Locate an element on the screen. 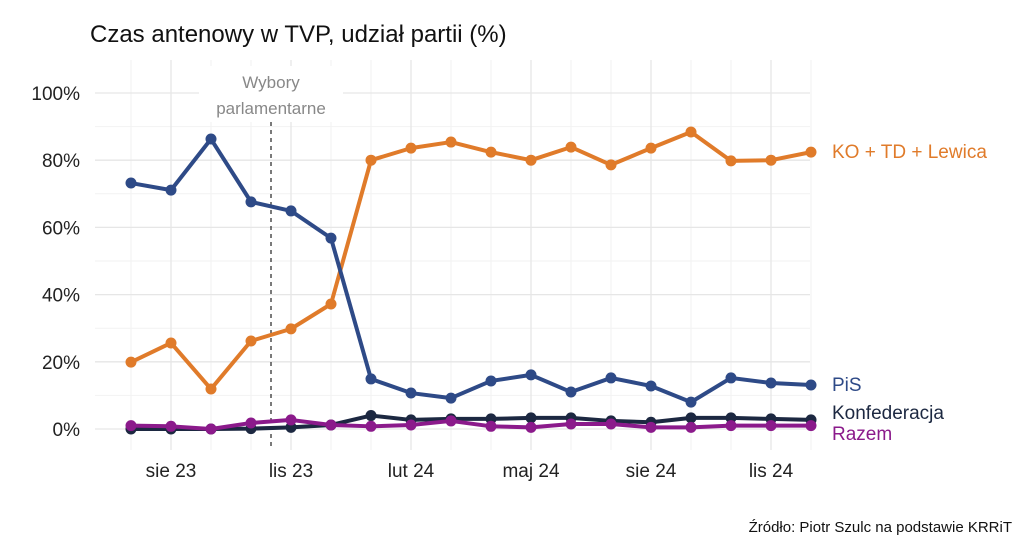 The width and height of the screenshot is (1024, 547). x-tick-label: lut 24 is located at coordinates (411, 471).